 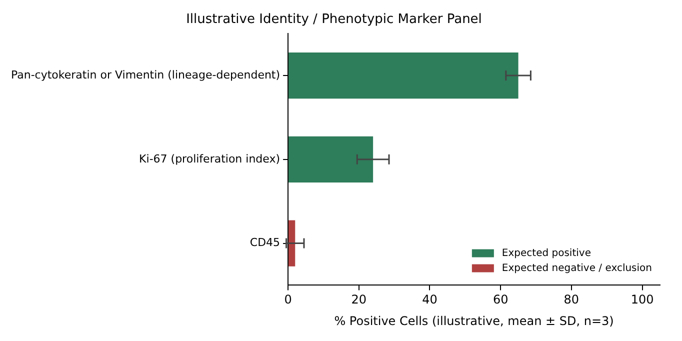 What do you see at coordinates (546, 253) in the screenshot?
I see `legend-label: Expected positive` at bounding box center [546, 253].